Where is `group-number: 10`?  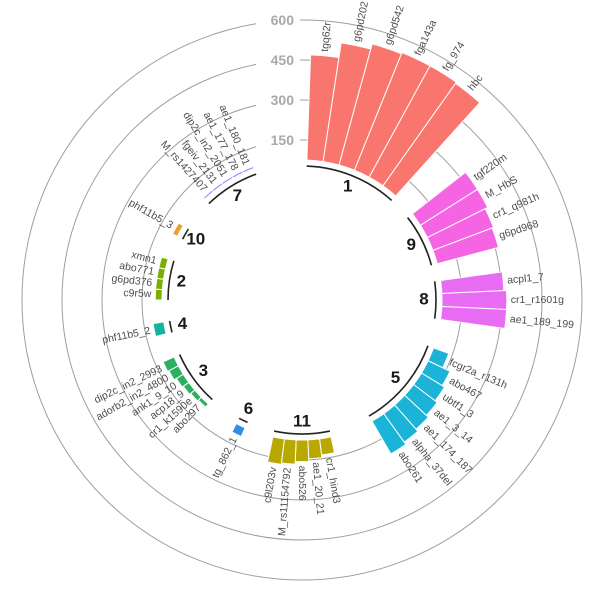
group-number: 10 is located at coordinates (195, 238).